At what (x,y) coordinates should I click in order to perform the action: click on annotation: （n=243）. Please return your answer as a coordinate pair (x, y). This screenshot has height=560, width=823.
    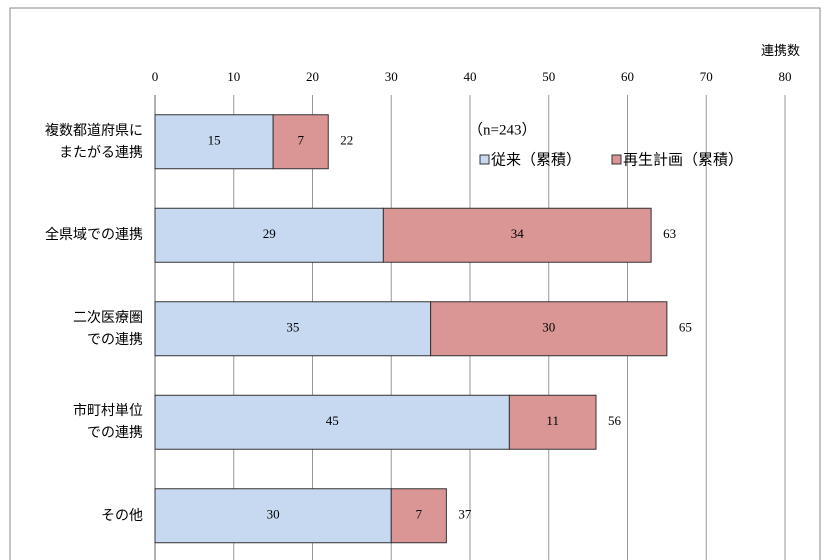
    Looking at the image, I should click on (502, 129).